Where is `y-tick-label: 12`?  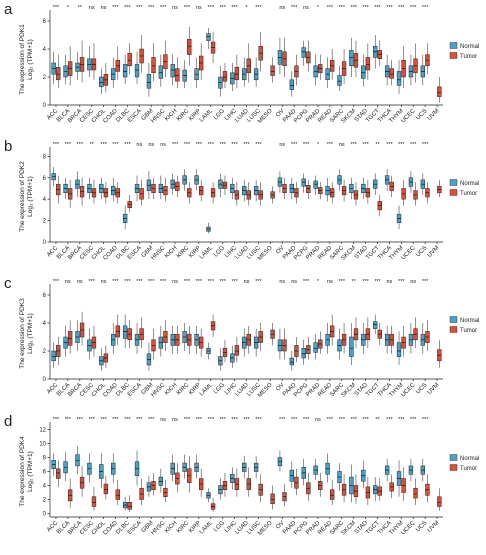
y-tick-label: 12 is located at coordinates (42, 431).